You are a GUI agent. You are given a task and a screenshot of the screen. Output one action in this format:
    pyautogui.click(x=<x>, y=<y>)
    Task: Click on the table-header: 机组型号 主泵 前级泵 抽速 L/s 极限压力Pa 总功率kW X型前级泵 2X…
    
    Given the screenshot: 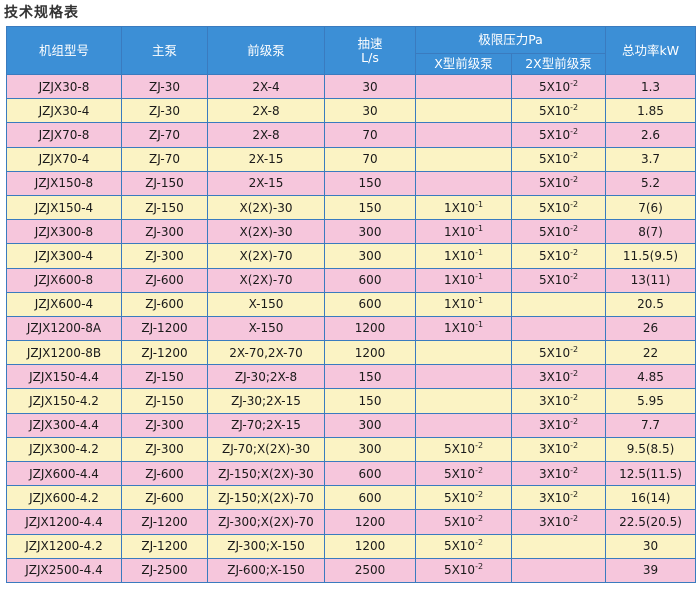 What is the action you would take?
    pyautogui.click(x=351, y=50)
    